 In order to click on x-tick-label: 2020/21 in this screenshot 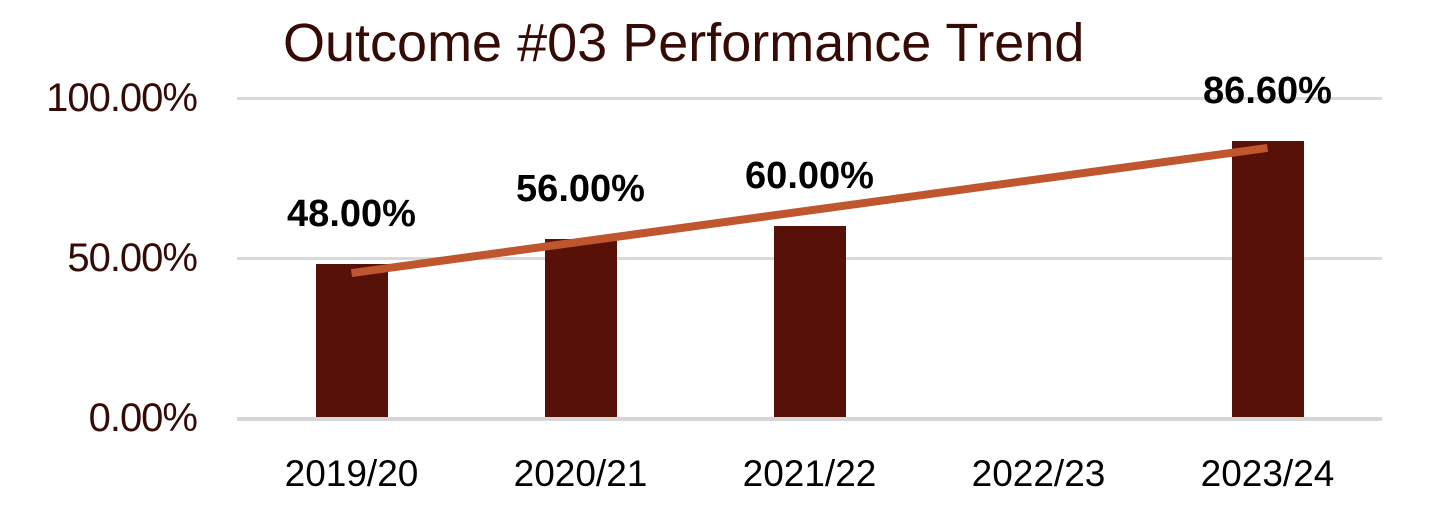, I will do `click(580, 473)`.